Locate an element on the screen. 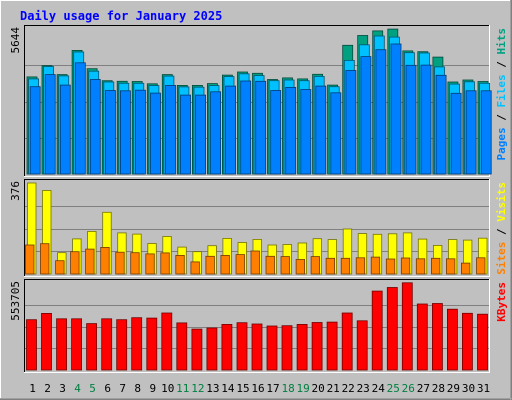 The height and width of the screenshot is (400, 512). axis-title-part: KBytes is located at coordinates (501, 302).